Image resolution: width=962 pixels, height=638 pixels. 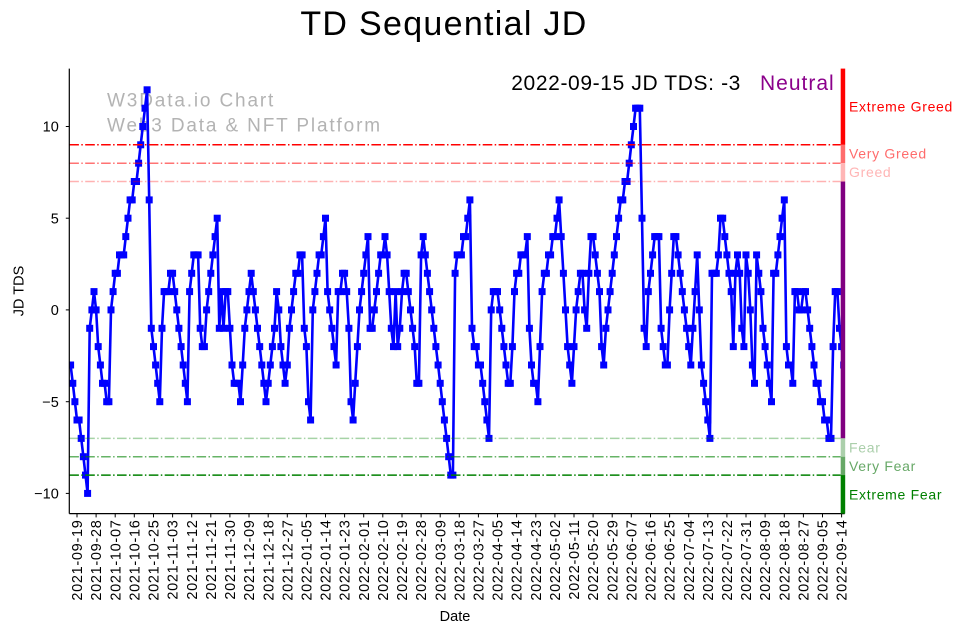 What do you see at coordinates (441, 560) in the screenshot?
I see `svg-text: 2022-03-09` at bounding box center [441, 560].